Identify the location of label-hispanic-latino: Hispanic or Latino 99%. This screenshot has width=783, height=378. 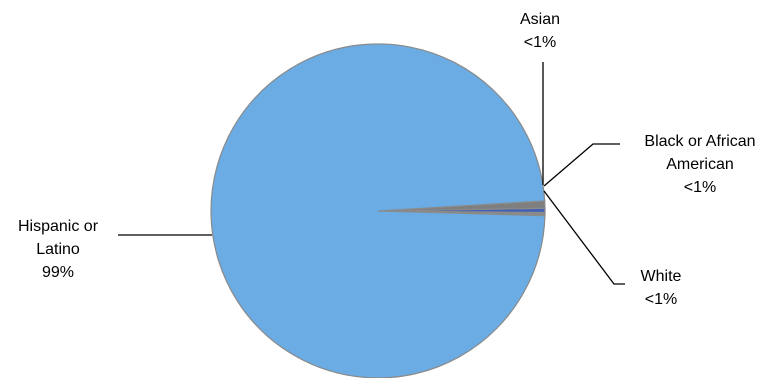
(58, 249).